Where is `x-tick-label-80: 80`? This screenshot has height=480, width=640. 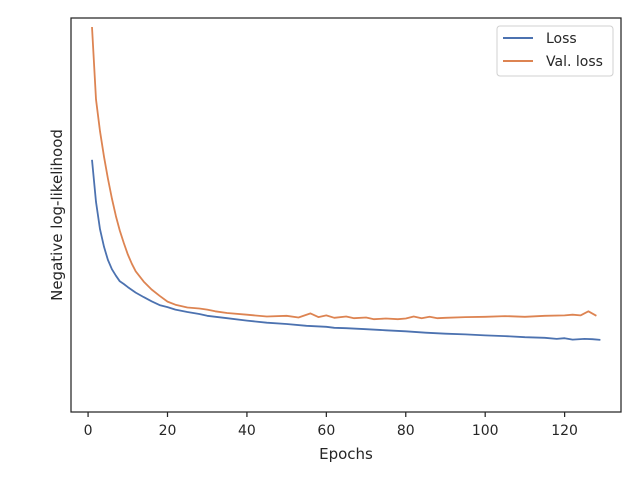 x-tick-label-80: 80 is located at coordinates (406, 431).